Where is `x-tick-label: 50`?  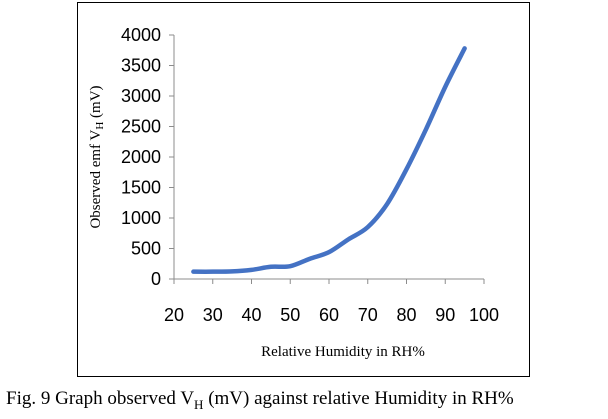
x-tick-label: 50 is located at coordinates (290, 315).